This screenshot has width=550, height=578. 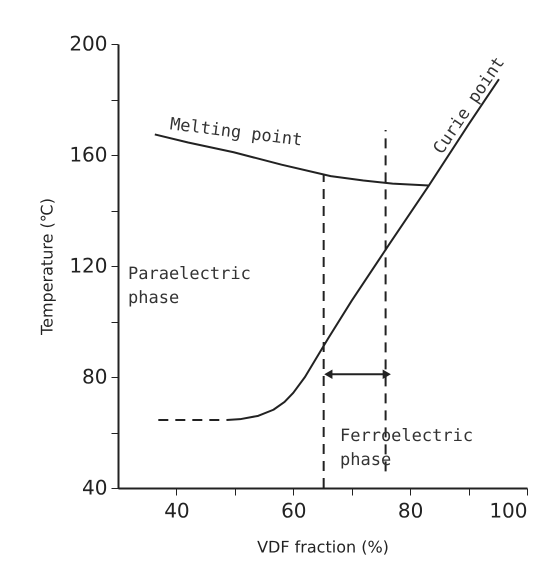 What do you see at coordinates (88, 266) in the screenshot?
I see `y-tick-label: 120` at bounding box center [88, 266].